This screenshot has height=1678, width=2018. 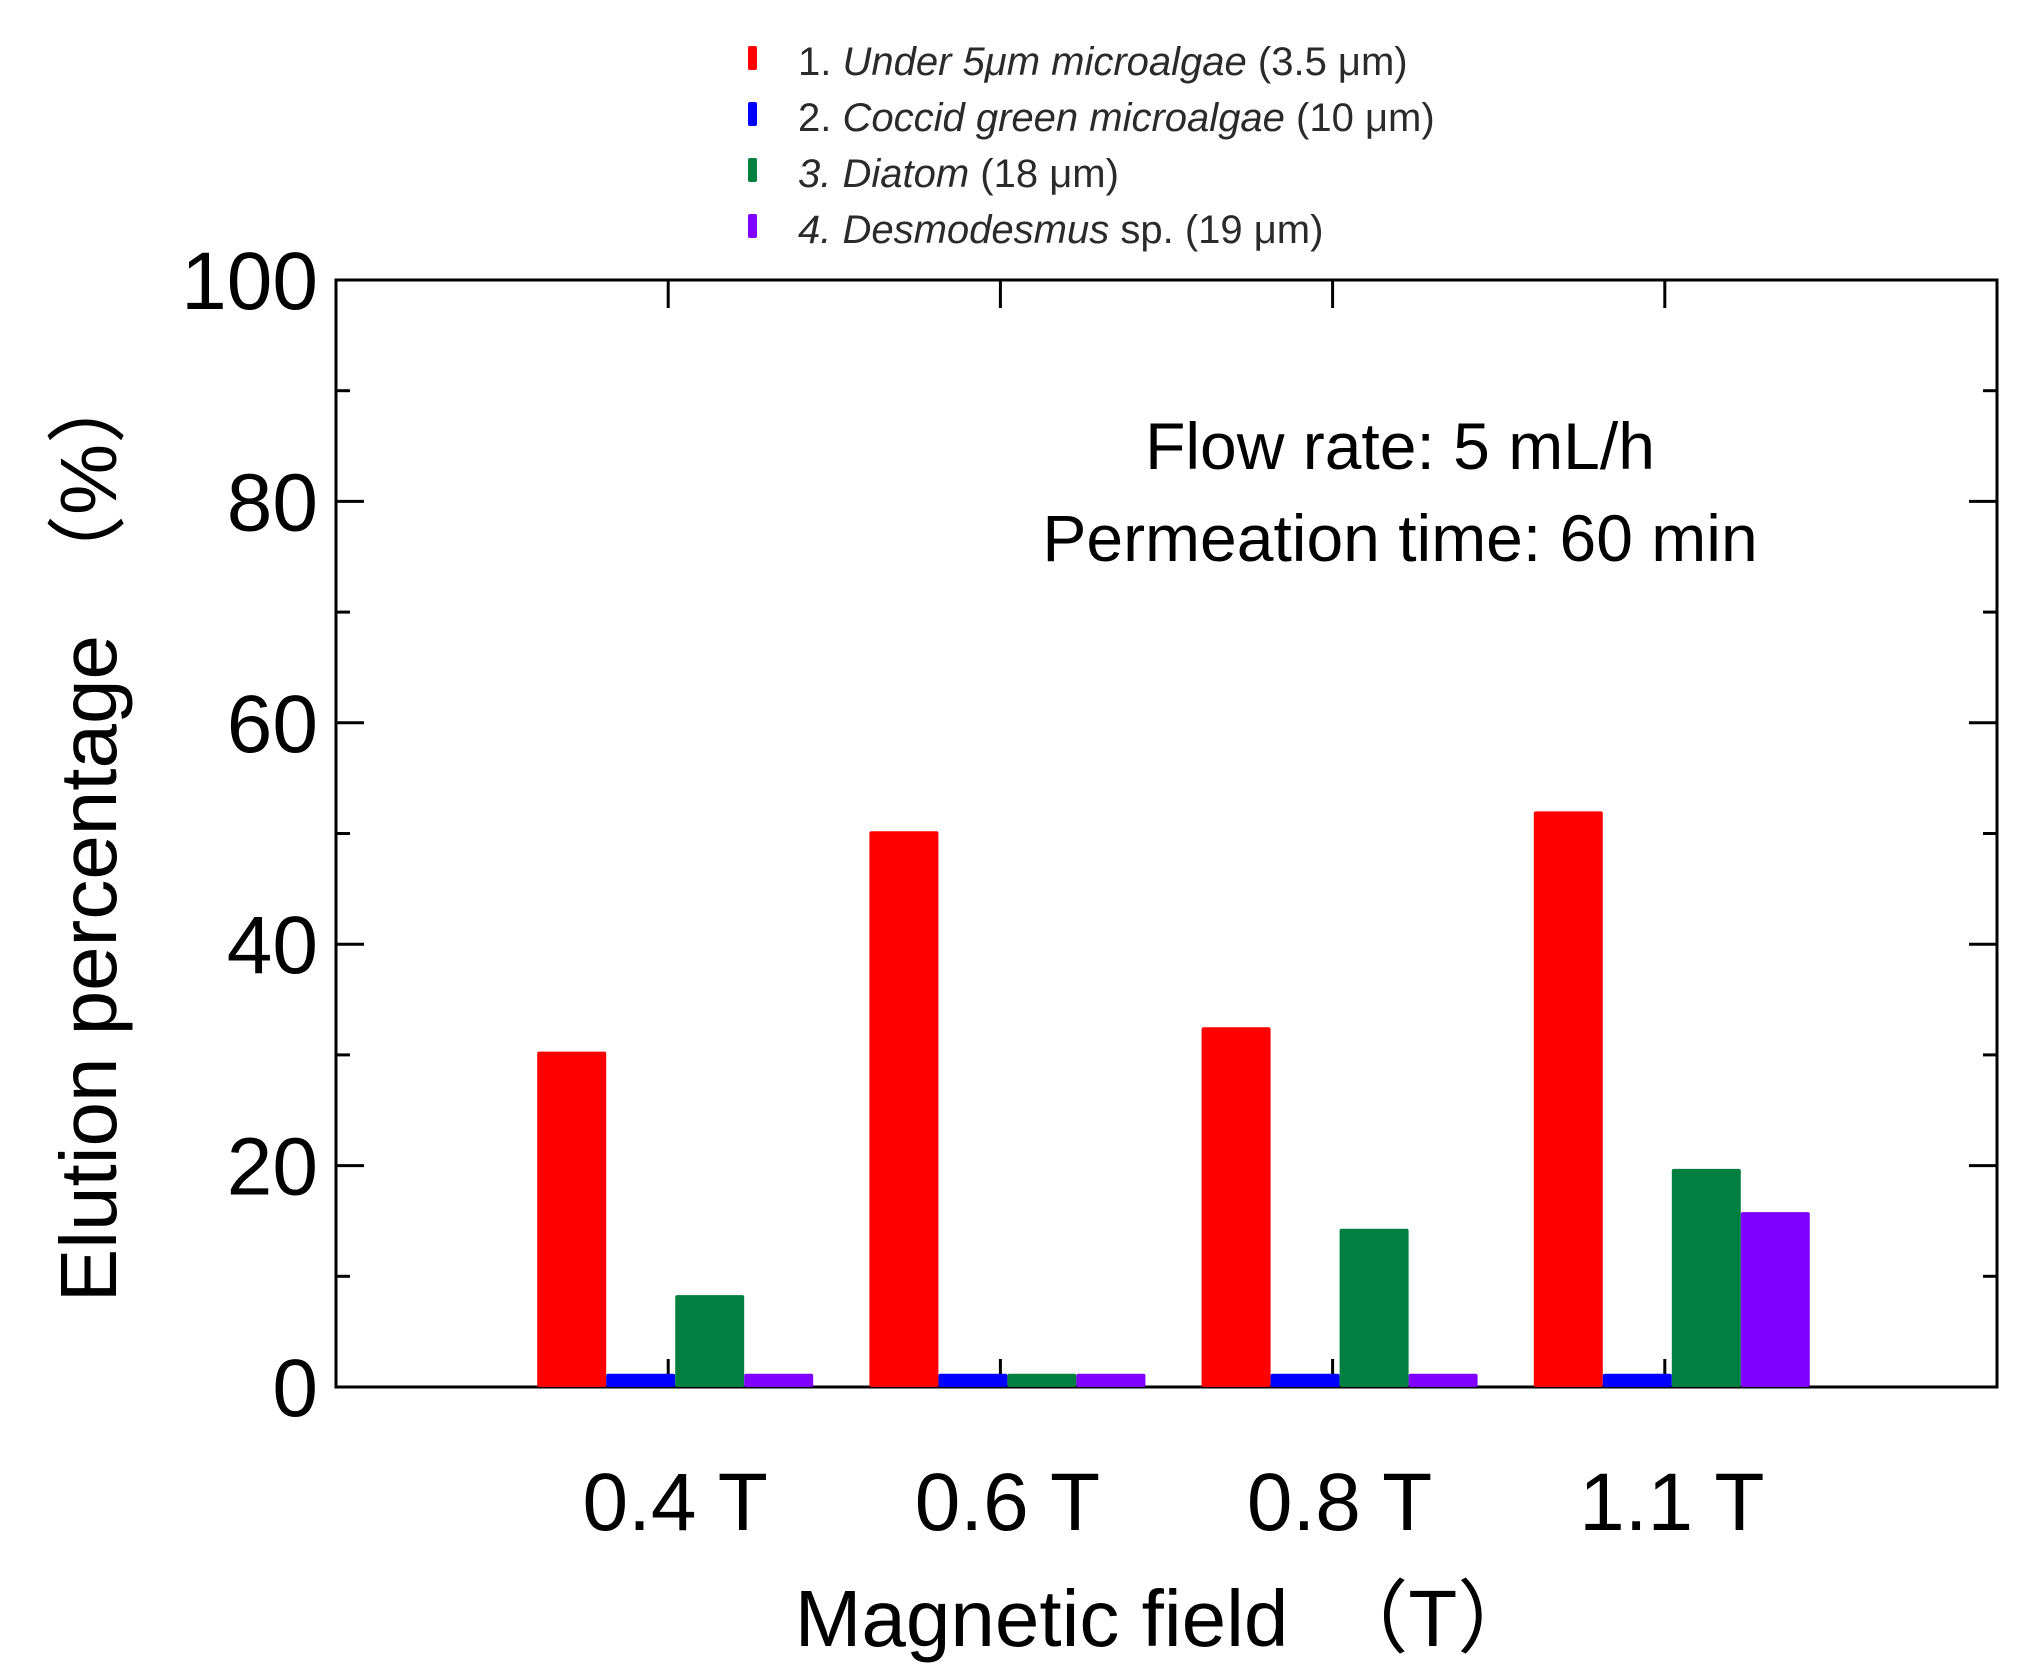 What do you see at coordinates (1236, 1207) in the screenshot?
I see `bar-1-08T` at bounding box center [1236, 1207].